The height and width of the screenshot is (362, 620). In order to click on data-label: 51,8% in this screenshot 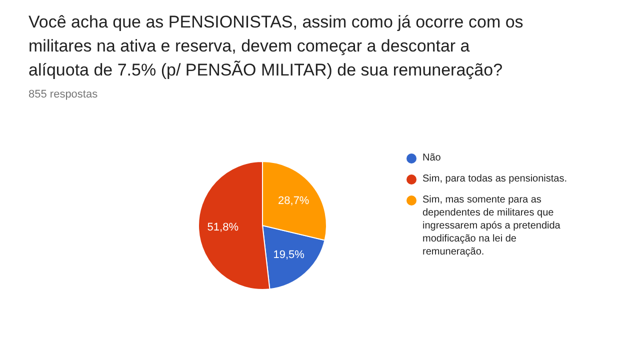, I will do `click(223, 228)`.